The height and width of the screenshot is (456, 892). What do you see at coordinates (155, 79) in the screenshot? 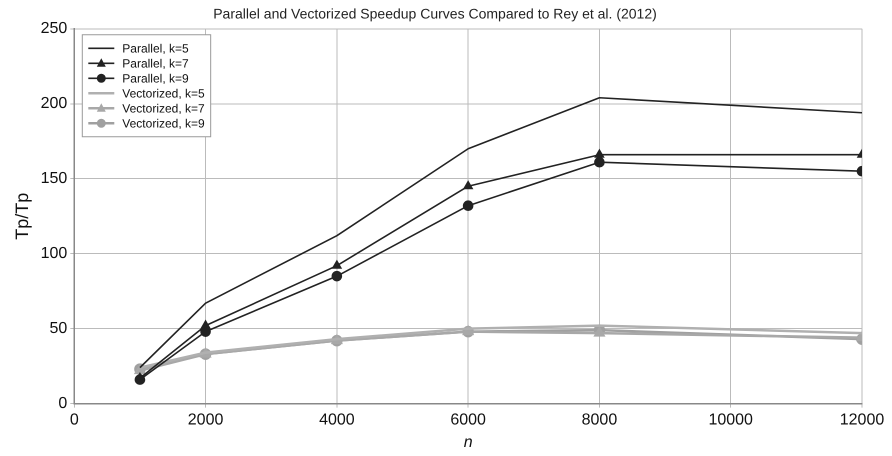
I see `legend-label: Parallel, k=9` at bounding box center [155, 79].